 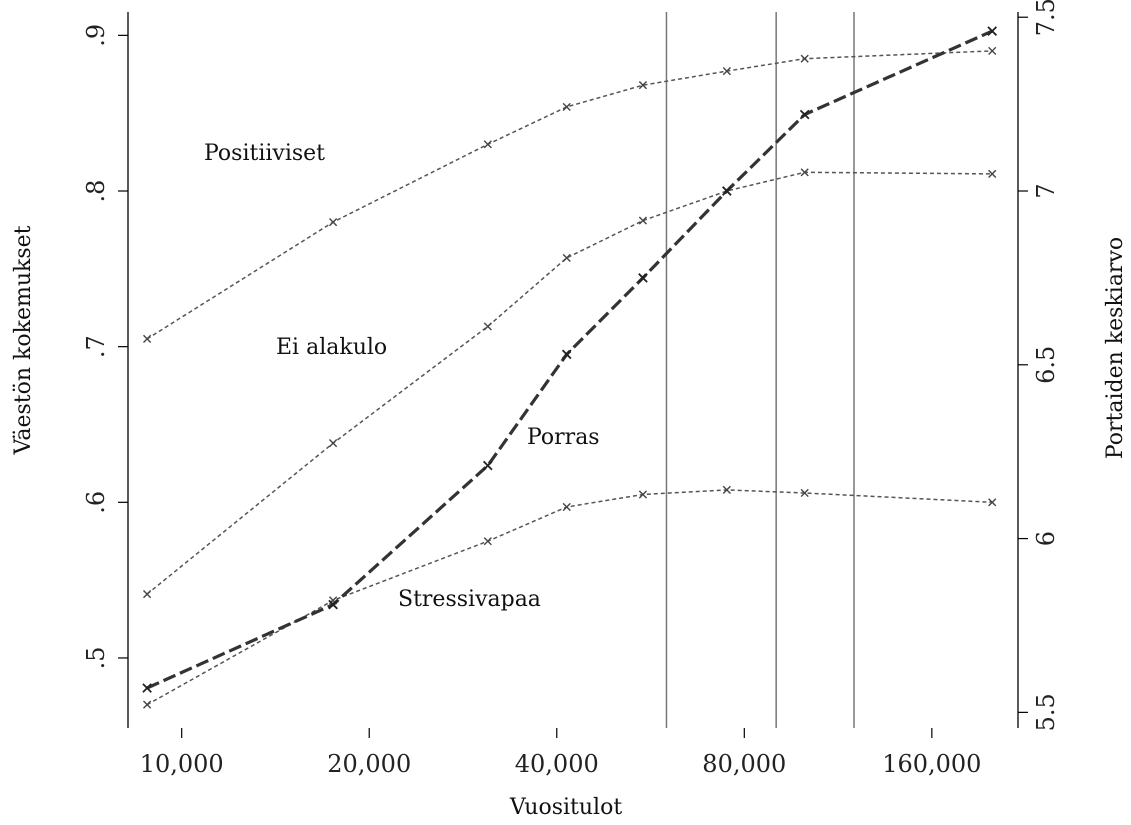 What do you see at coordinates (469, 599) in the screenshot?
I see `series-label-stressivapaa: Stressivapaa` at bounding box center [469, 599].